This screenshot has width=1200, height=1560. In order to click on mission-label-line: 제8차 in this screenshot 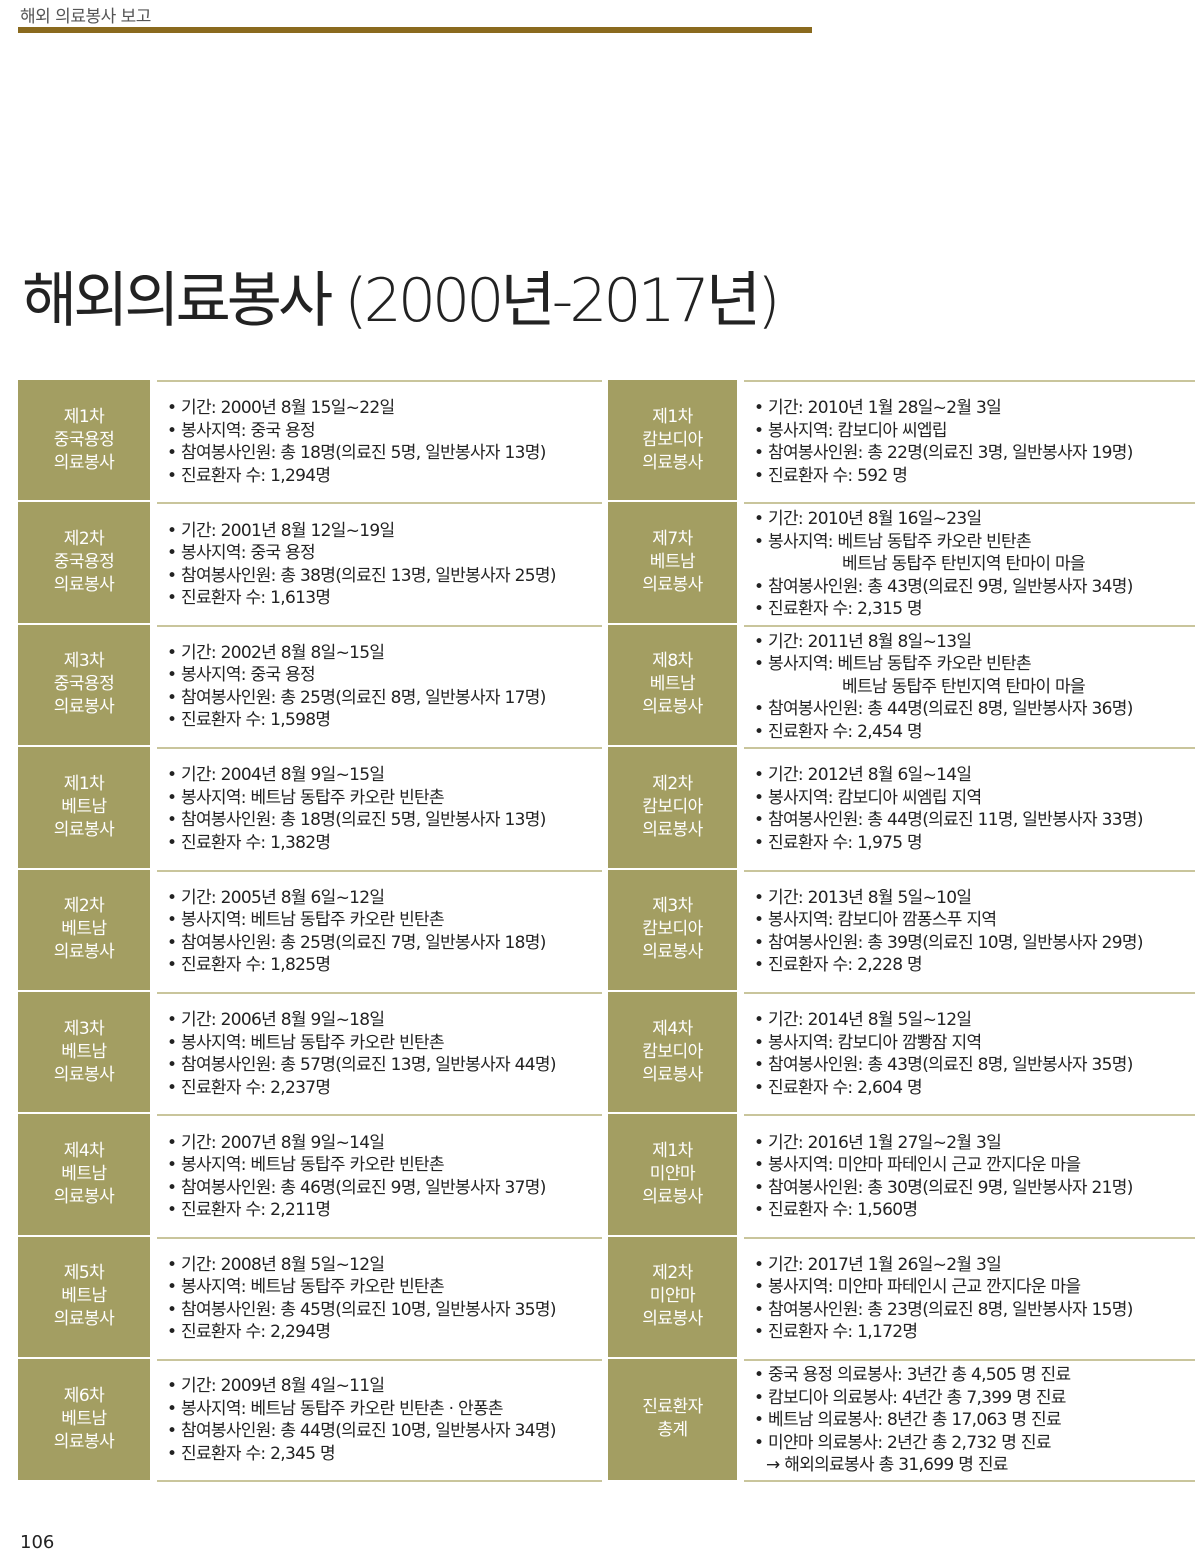, I will do `click(672, 661)`.